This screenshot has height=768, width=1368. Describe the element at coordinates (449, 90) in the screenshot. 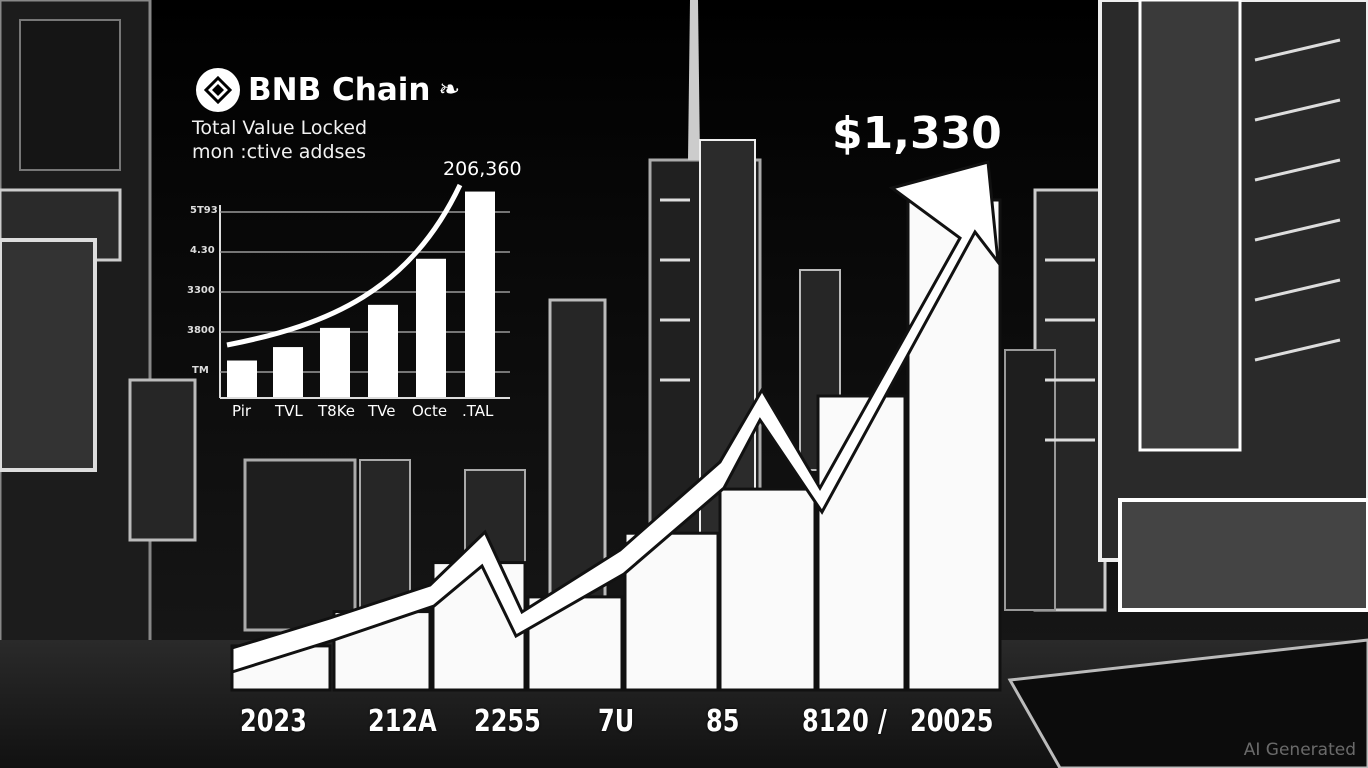

I see `flame-icon: ❧` at that location.